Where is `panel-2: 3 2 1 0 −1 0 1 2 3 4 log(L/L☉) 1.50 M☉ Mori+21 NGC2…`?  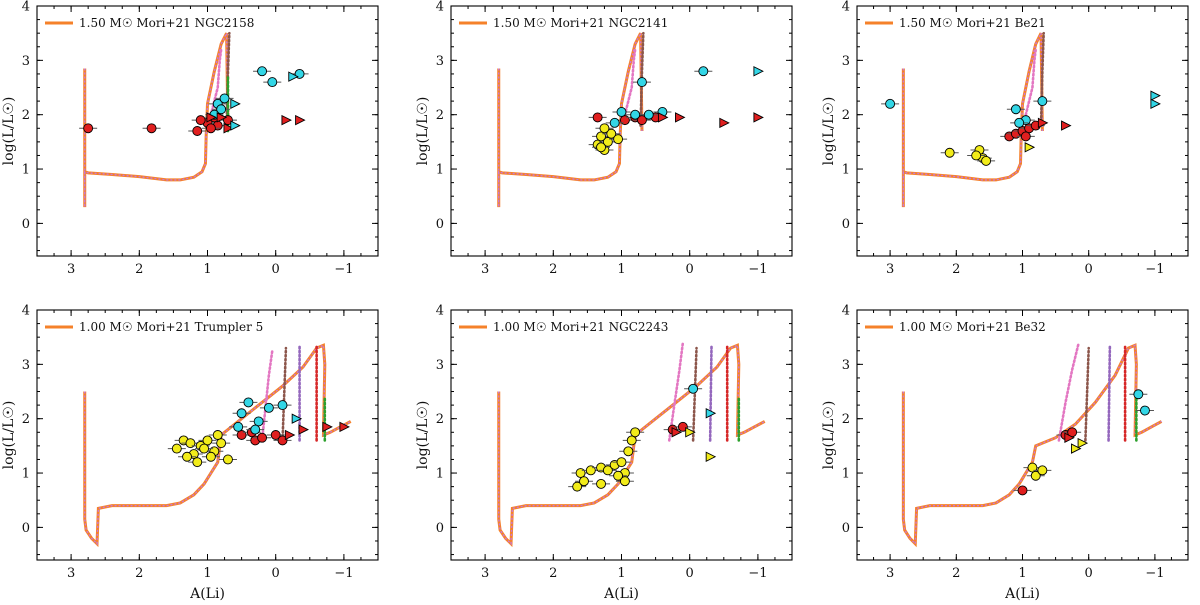 panel-2: 3 2 1 0 −1 0 1 2 3 4 log(L/L☉) 1.50 M☉ Mori+21 NGC2… is located at coordinates (604, 138).